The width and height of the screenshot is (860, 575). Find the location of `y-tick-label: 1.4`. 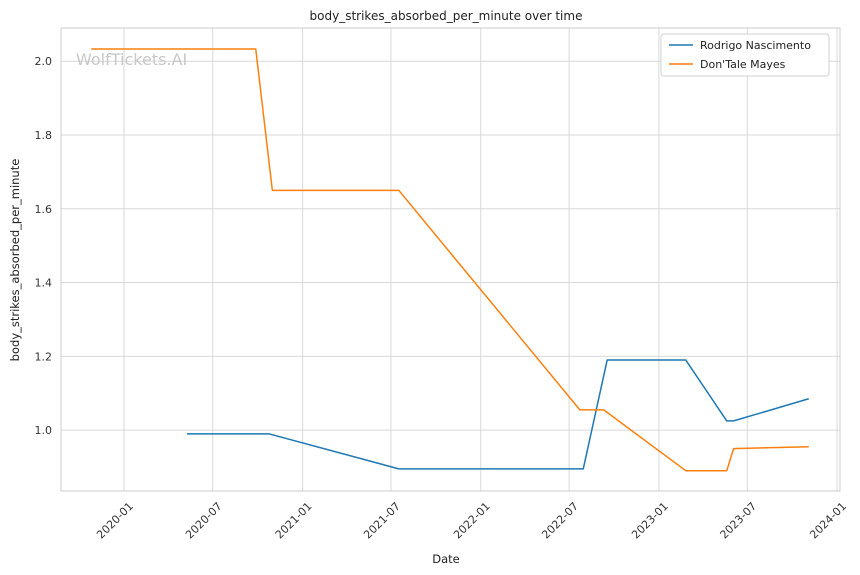

y-tick-label: 1.4 is located at coordinates (44, 283).